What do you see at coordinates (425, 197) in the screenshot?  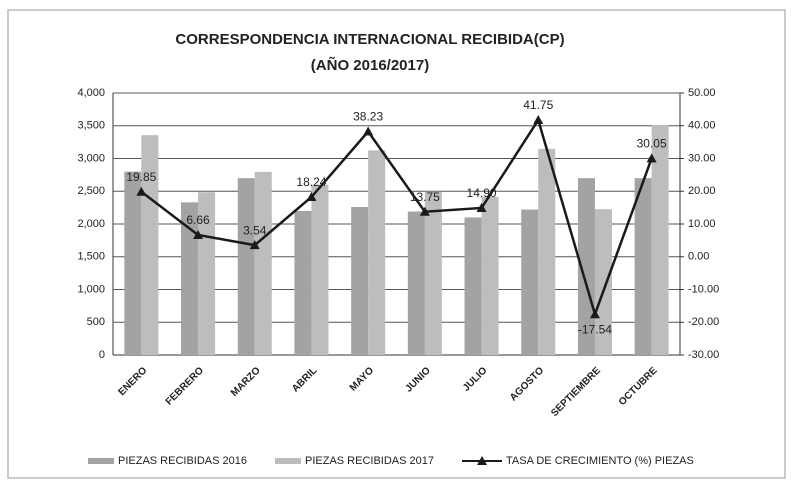 I see `data-label: 13.75` at bounding box center [425, 197].